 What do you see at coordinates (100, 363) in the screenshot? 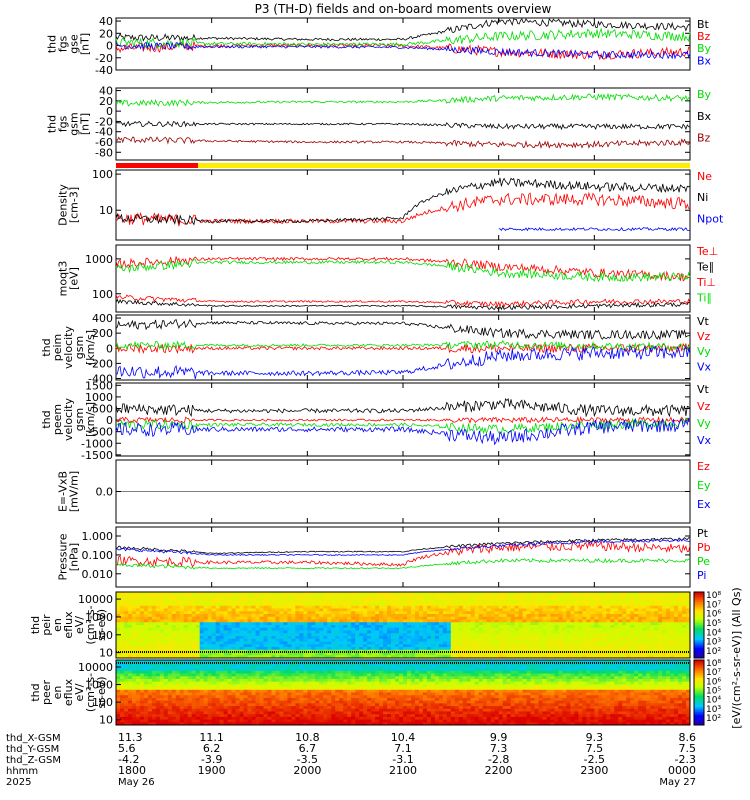
I see `y-tick-label: -200` at bounding box center [100, 363].